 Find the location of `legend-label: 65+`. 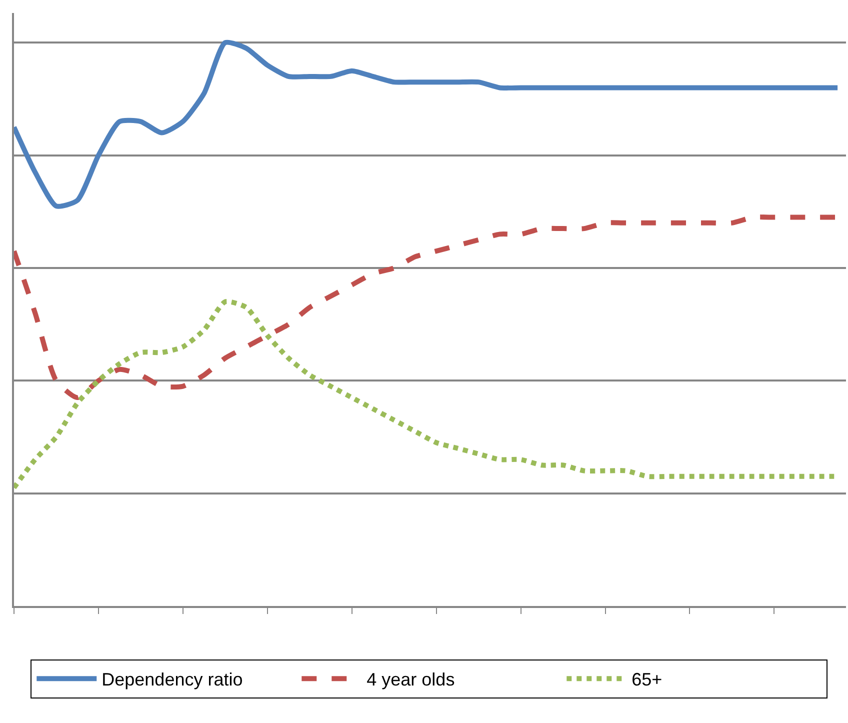

legend-label: 65+ is located at coordinates (647, 680).